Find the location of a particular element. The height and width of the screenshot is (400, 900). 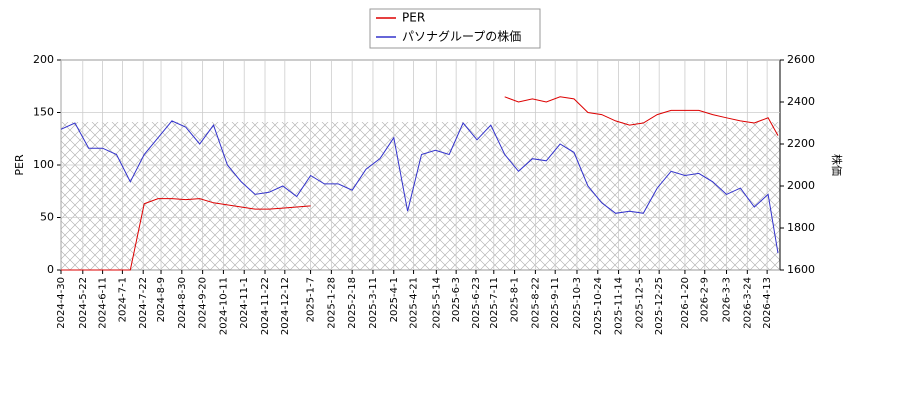

x-tick-label: 2025-3-11 is located at coordinates (373, 303).